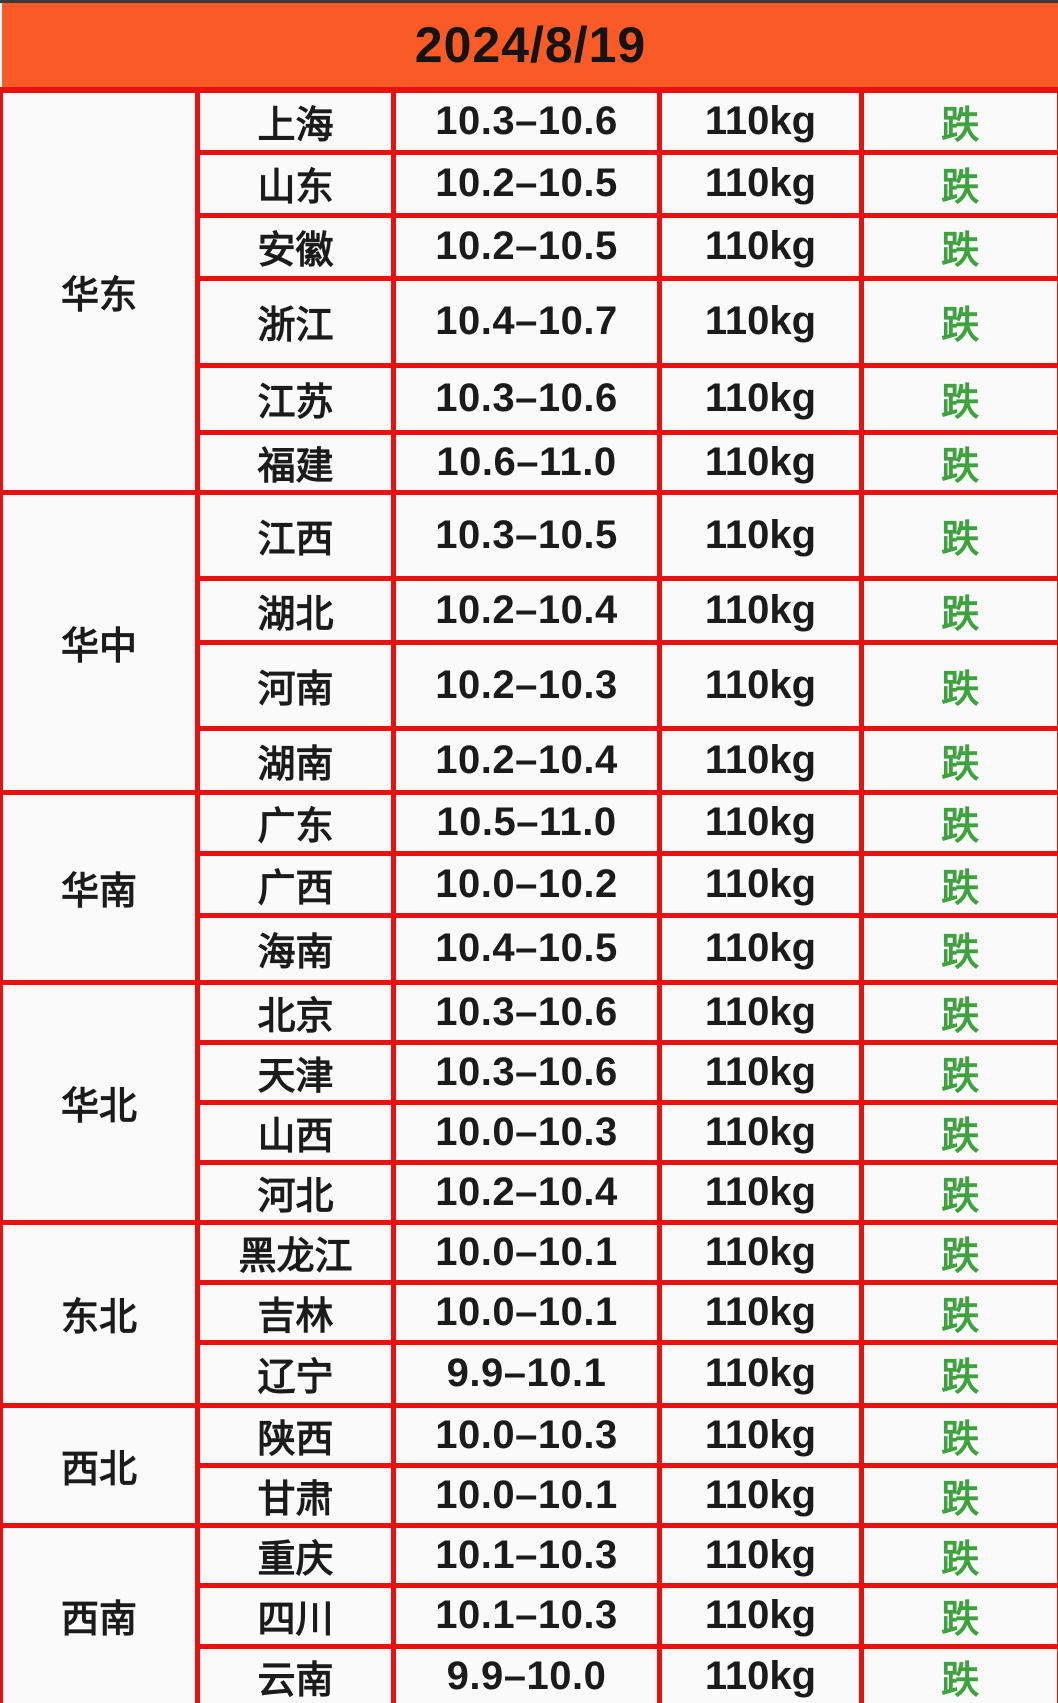 Image resolution: width=1058 pixels, height=1703 pixels. I want to click on table-row: 甘肃 10.0–10.1 110kg 跌, so click(530, 1495).